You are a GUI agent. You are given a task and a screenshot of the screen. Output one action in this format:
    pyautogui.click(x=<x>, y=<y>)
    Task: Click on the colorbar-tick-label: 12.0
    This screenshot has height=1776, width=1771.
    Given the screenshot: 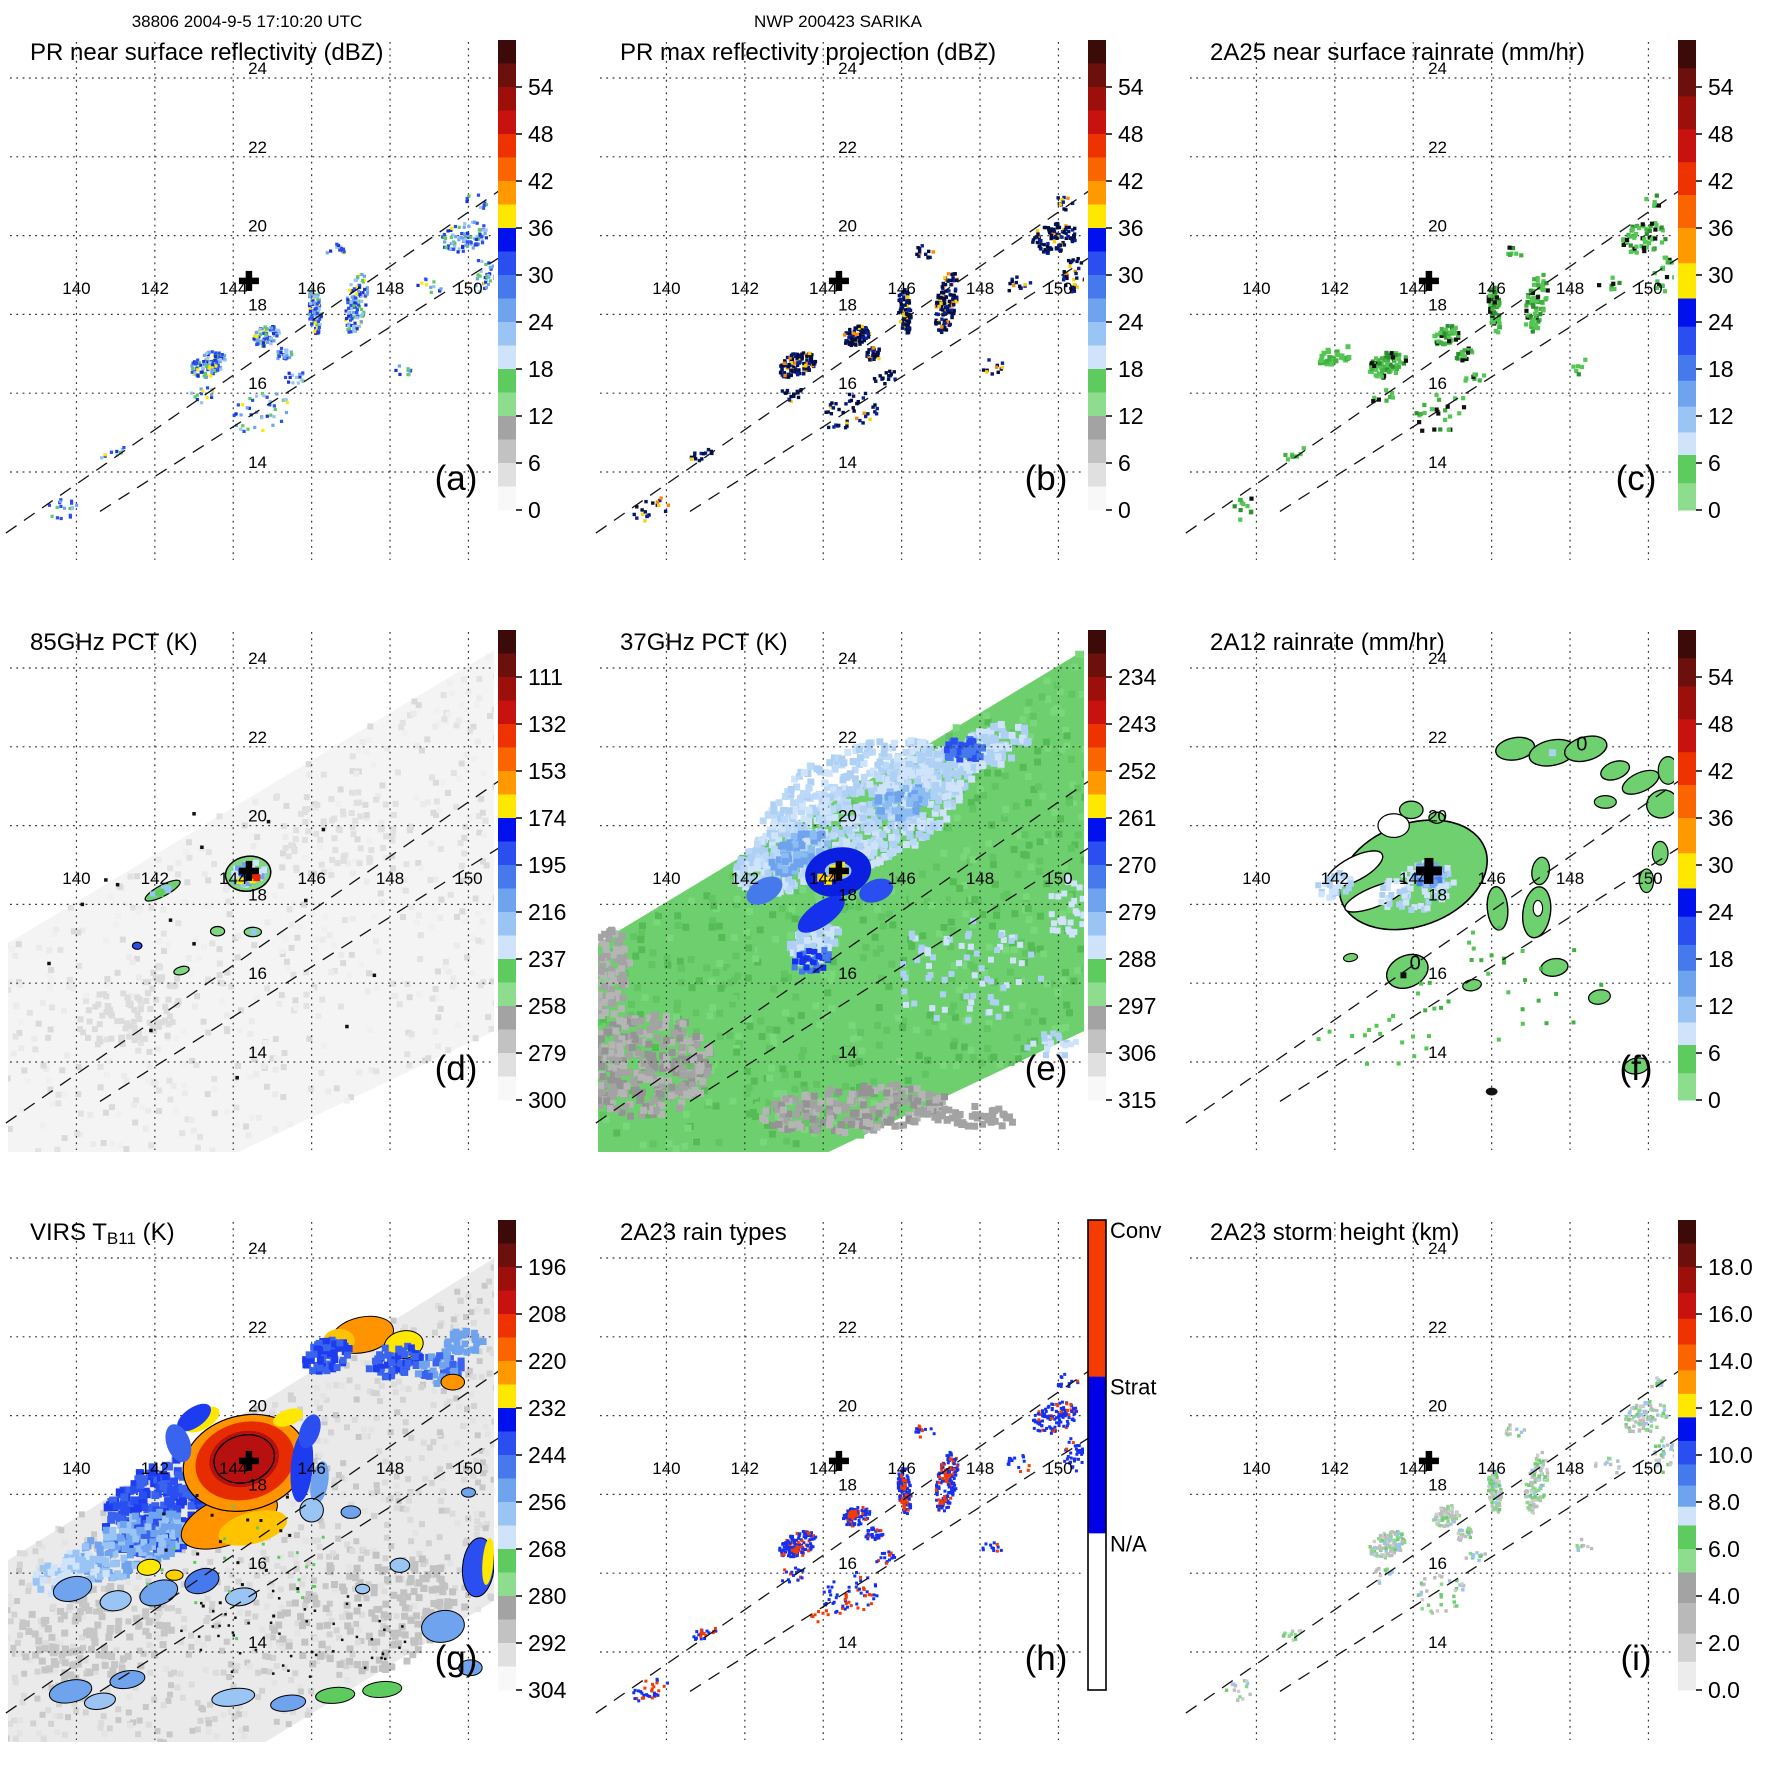 What is the action you would take?
    pyautogui.click(x=1730, y=1408)
    